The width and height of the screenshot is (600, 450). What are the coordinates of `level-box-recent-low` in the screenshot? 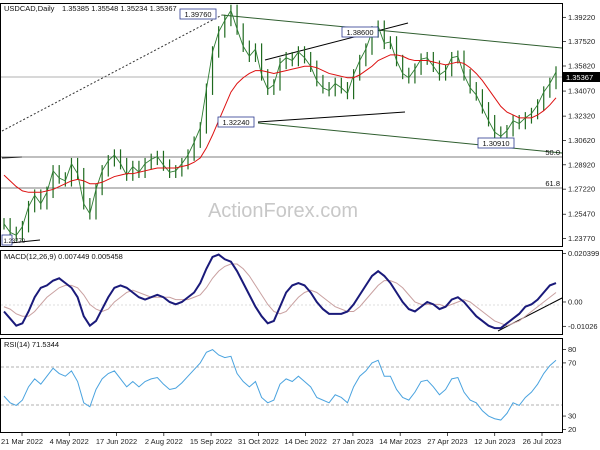 It's located at (496, 143).